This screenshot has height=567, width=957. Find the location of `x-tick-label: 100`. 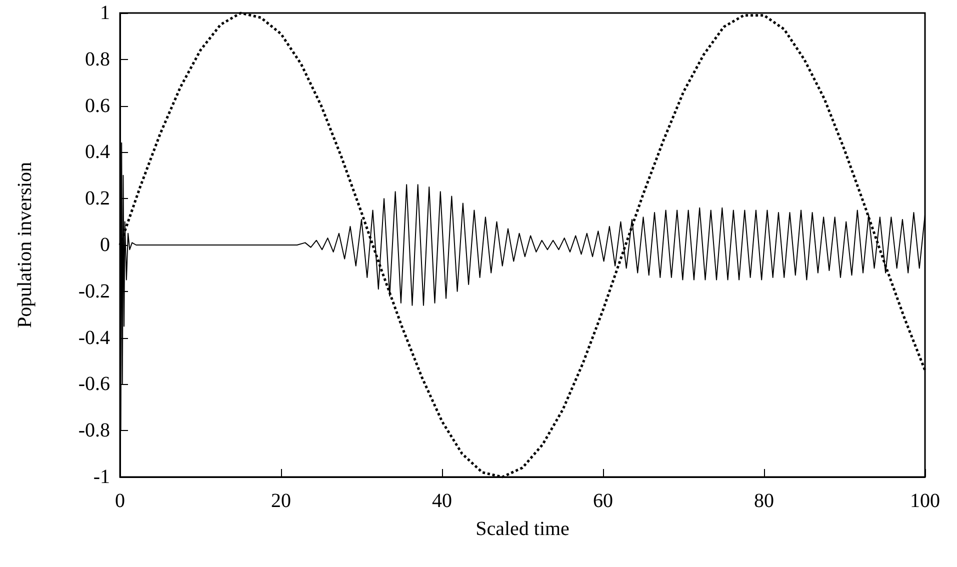

x-tick-label: 100 is located at coordinates (925, 501).